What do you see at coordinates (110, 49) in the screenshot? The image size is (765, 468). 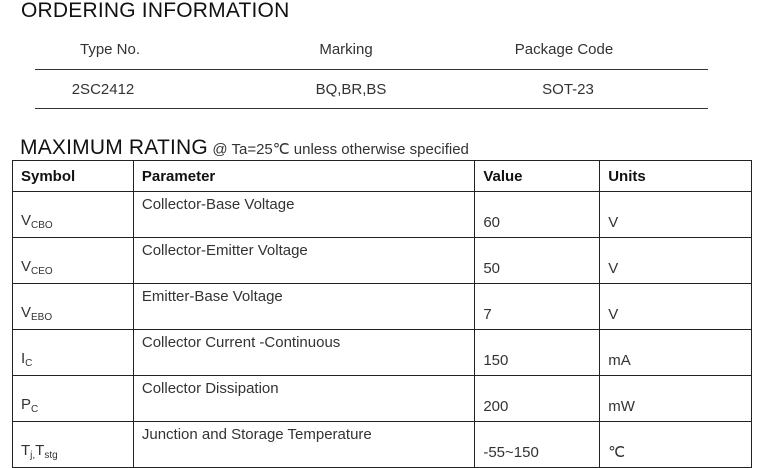 I see `header-type-no: Type No.` at bounding box center [110, 49].